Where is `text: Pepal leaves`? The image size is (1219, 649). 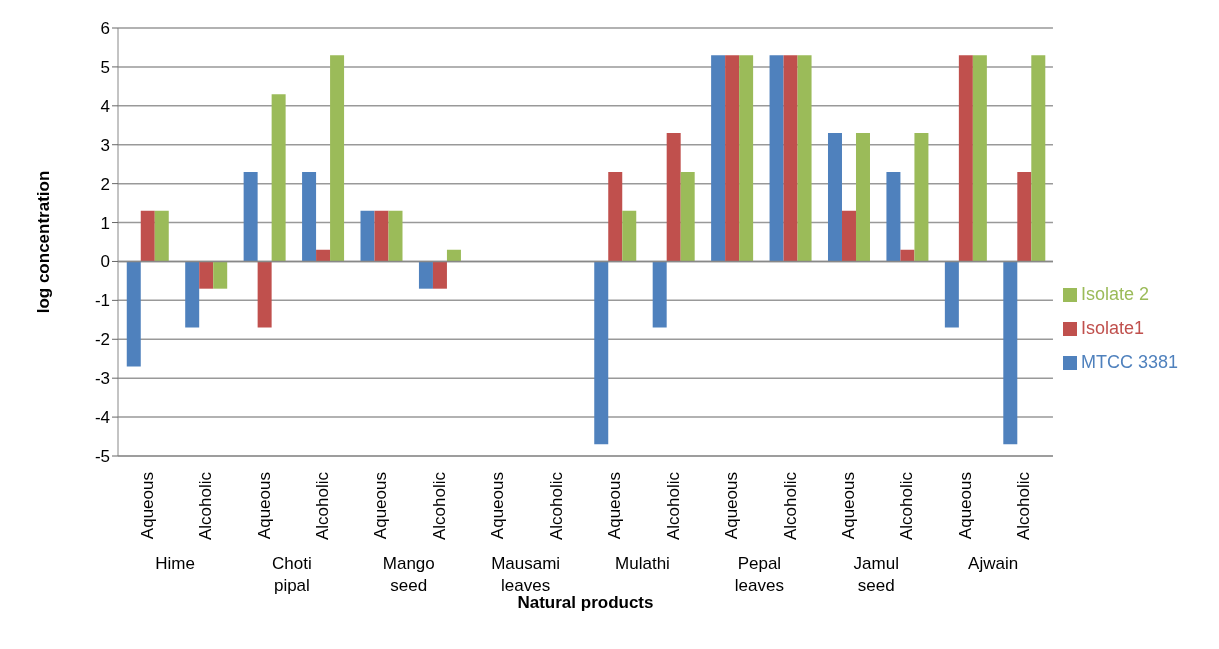 text: Pepal leaves is located at coordinates (759, 574).